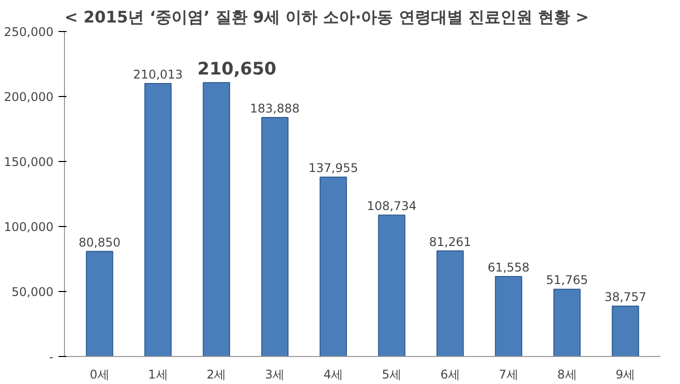 The width and height of the screenshot is (680, 384). What do you see at coordinates (33, 292) in the screenshot?
I see `y-tick-label: 50,000` at bounding box center [33, 292].